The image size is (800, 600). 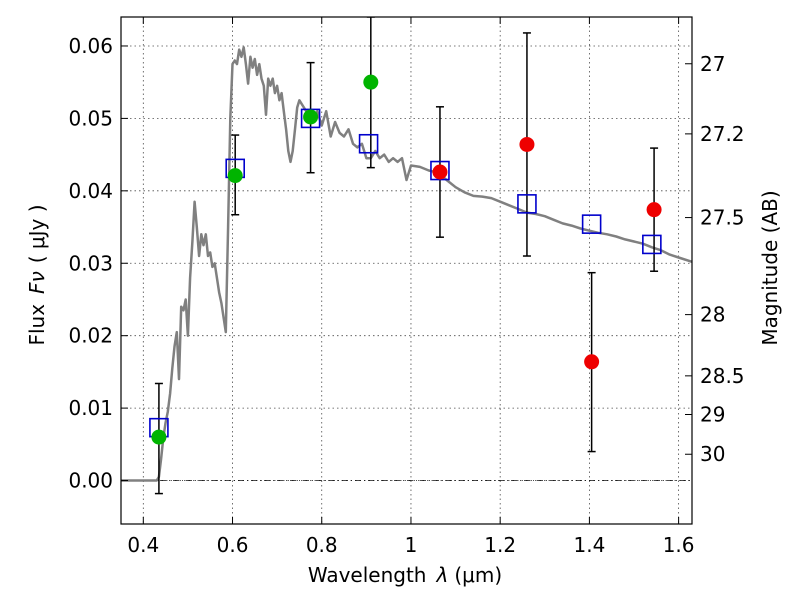 What do you see at coordinates (90, 336) in the screenshot?
I see `y-tick-label: 0.02` at bounding box center [90, 336].